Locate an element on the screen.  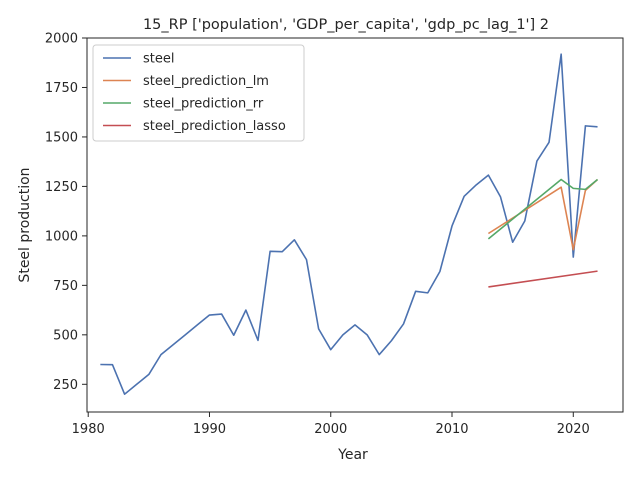
legend-label-1: steel_prediction_lm is located at coordinates (206, 81).